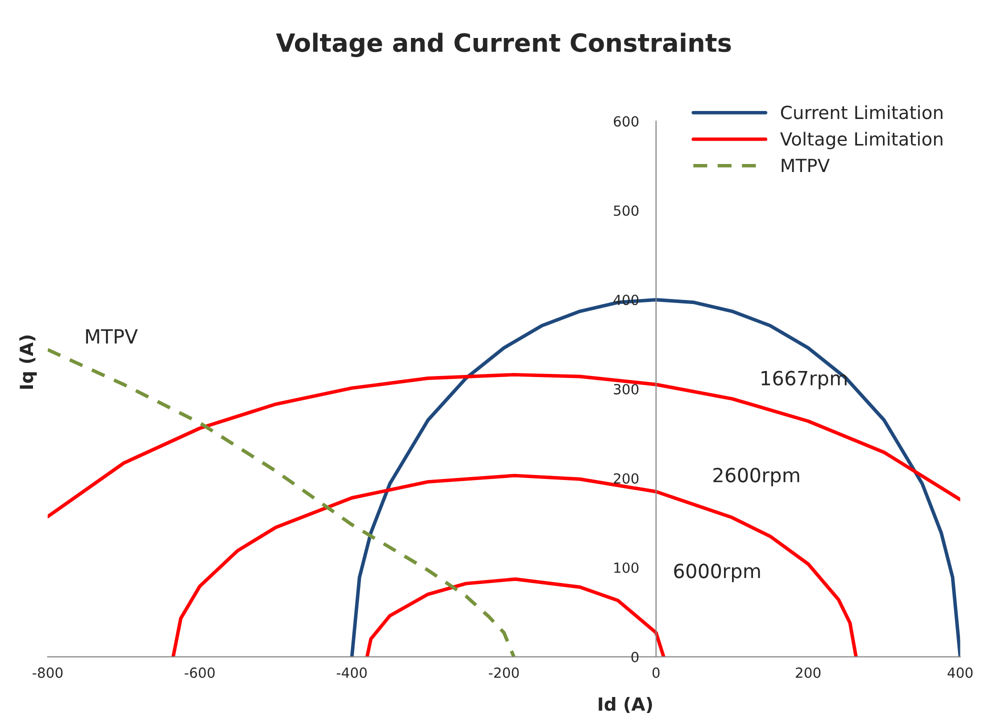 This screenshot has width=994, height=717. I want to click on legend-label: Voltage Limitation, so click(861, 141).